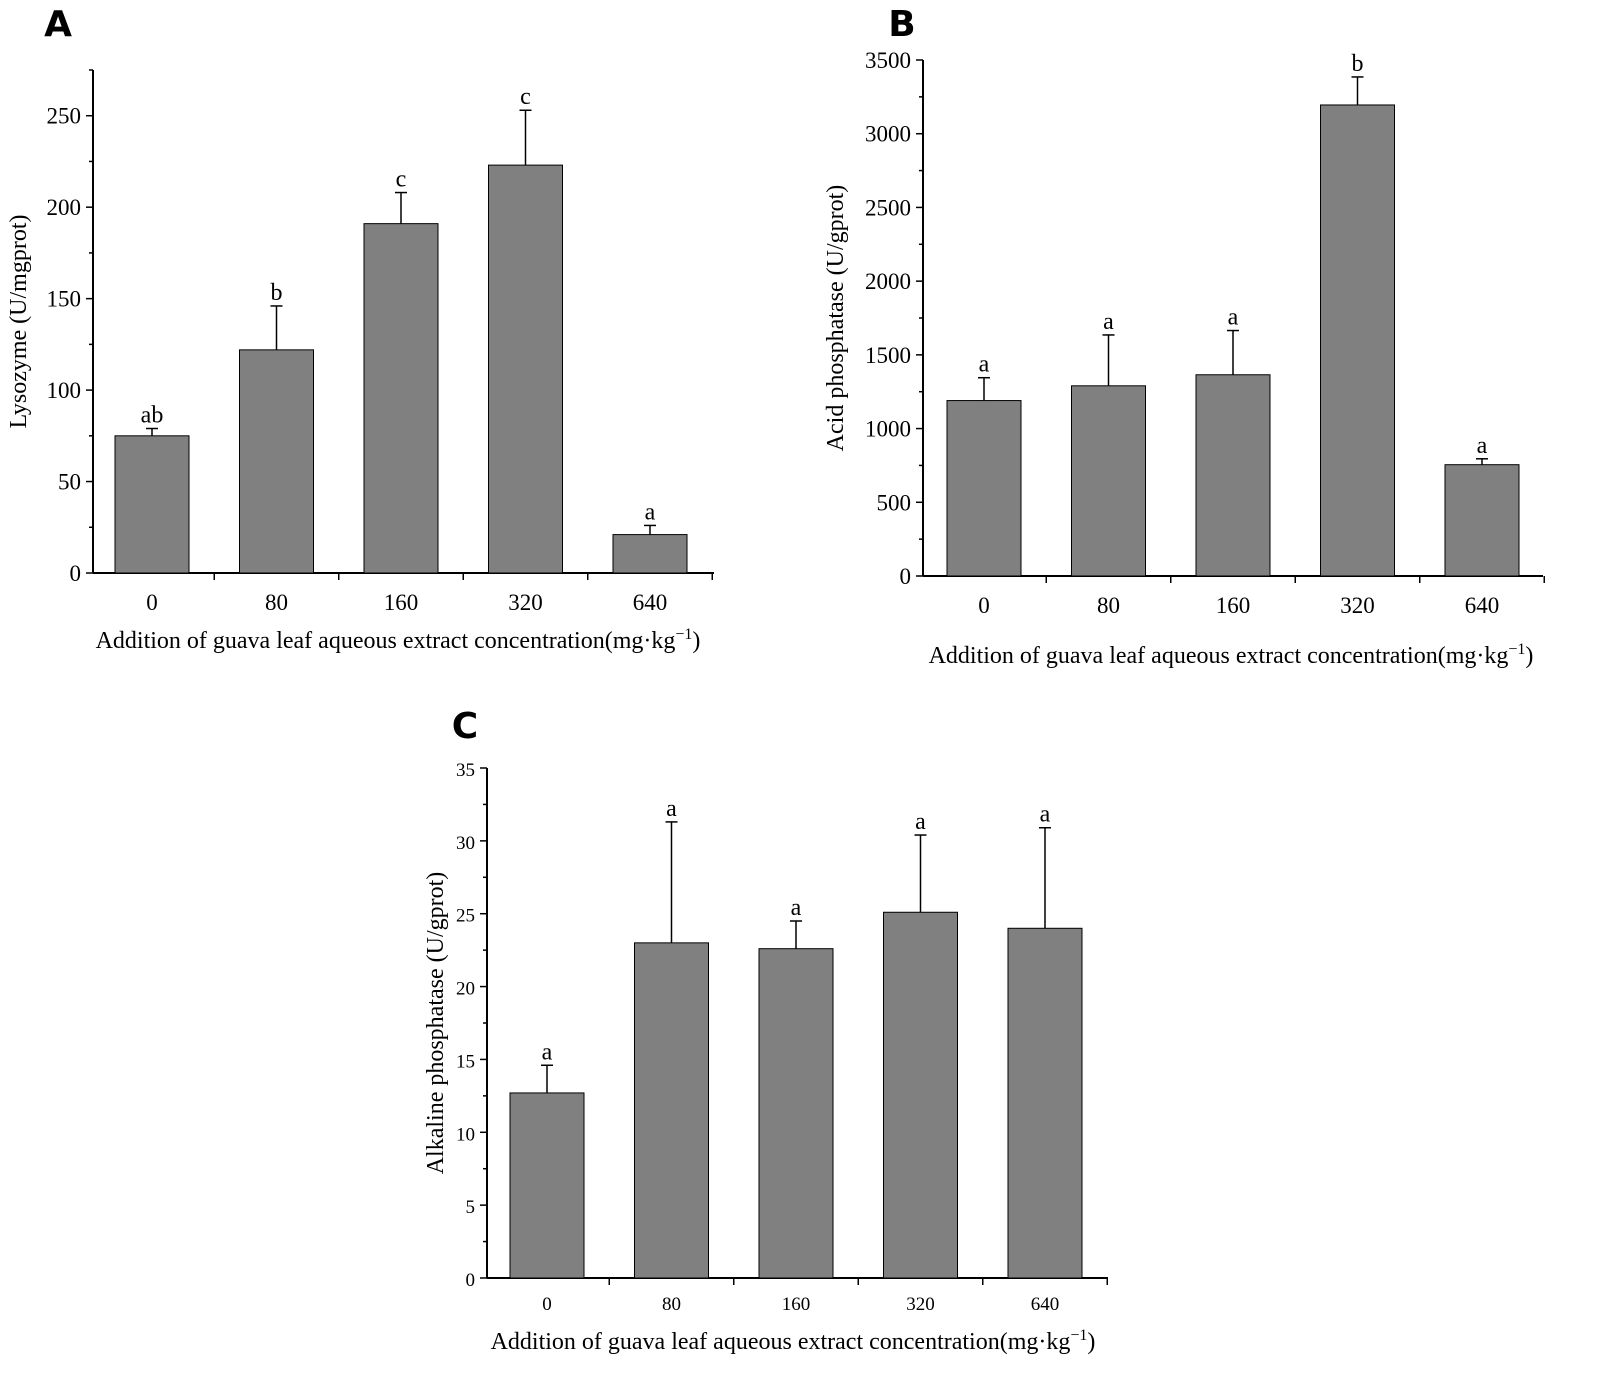 This screenshot has height=1391, width=1610. What do you see at coordinates (465, 916) in the screenshot?
I see `y-tick-label: 25` at bounding box center [465, 916].